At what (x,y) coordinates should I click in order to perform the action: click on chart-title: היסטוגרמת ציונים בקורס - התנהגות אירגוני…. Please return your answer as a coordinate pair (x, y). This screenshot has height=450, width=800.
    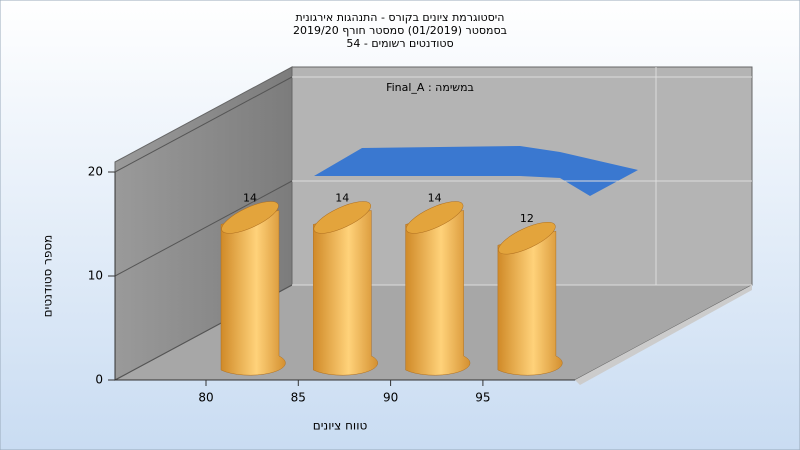
    Looking at the image, I should click on (400, 17).